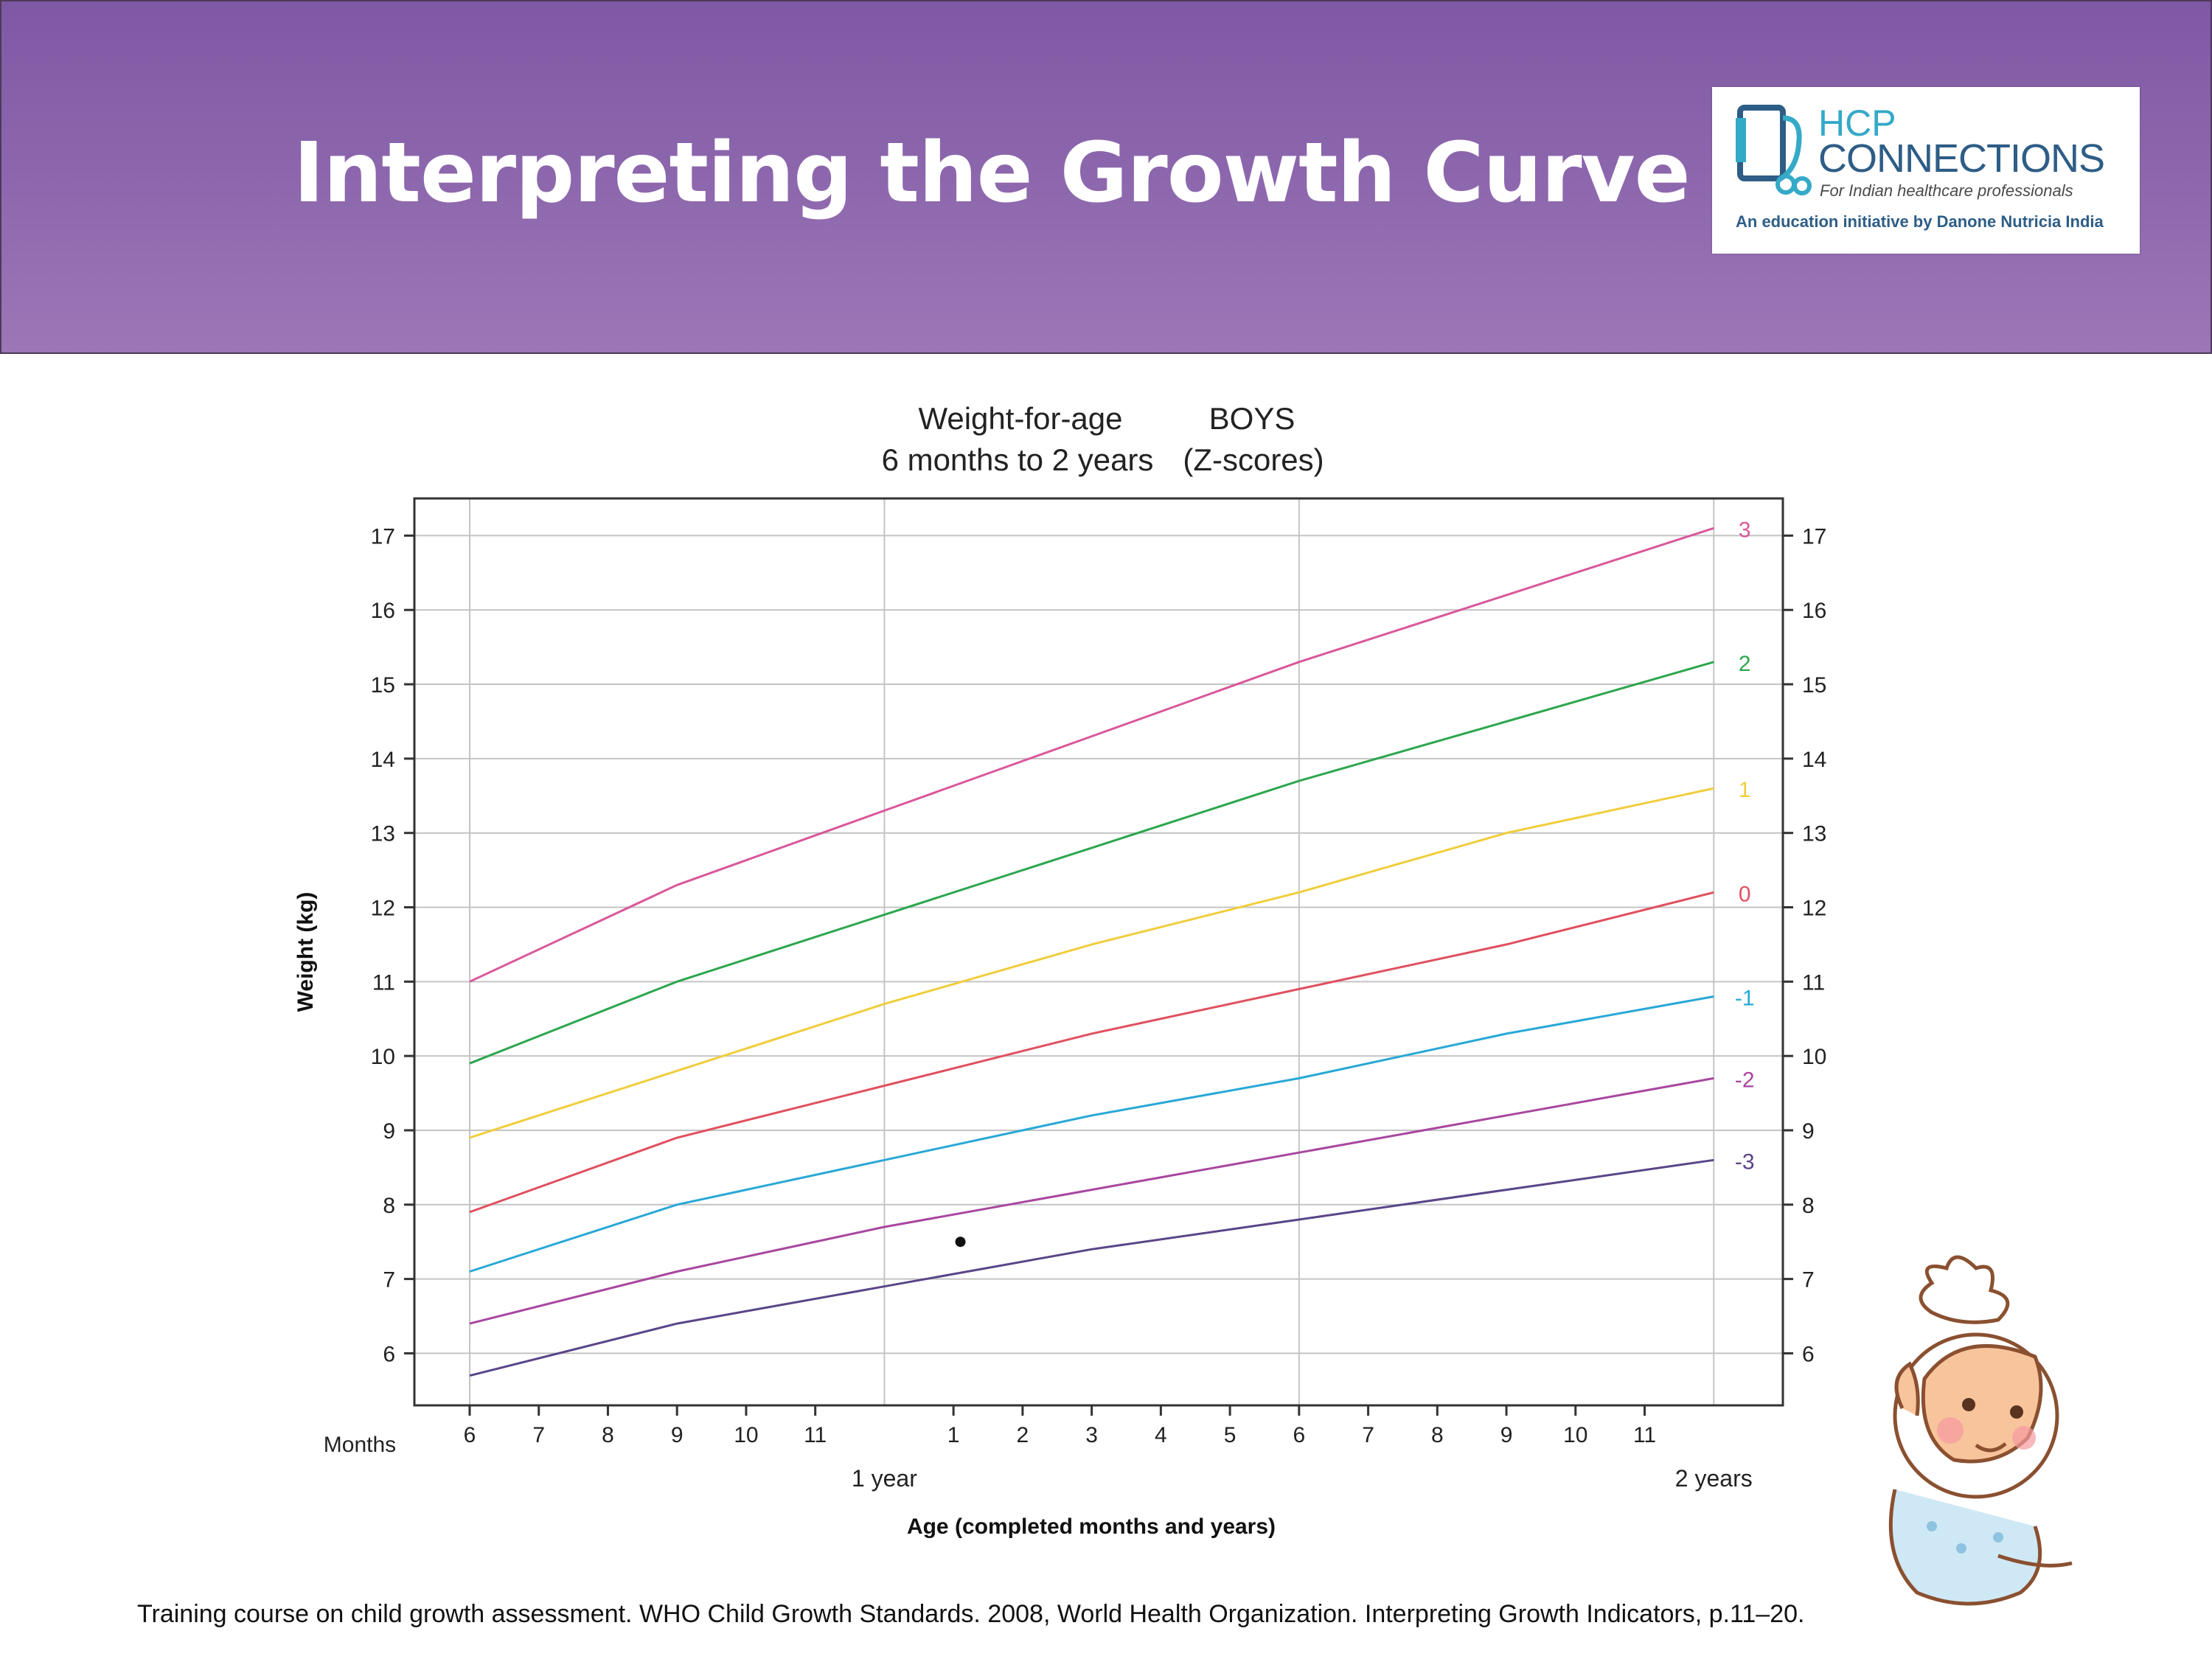 This screenshot has height=1659, width=2212. I want to click on year-label: 1 year, so click(884, 1478).